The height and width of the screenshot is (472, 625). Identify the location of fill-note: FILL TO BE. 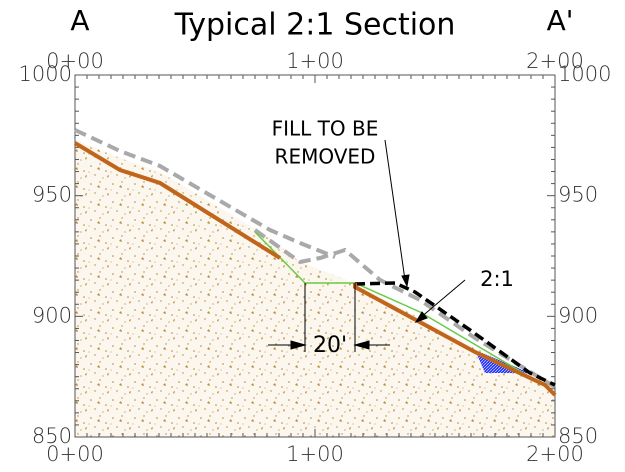
(325, 129).